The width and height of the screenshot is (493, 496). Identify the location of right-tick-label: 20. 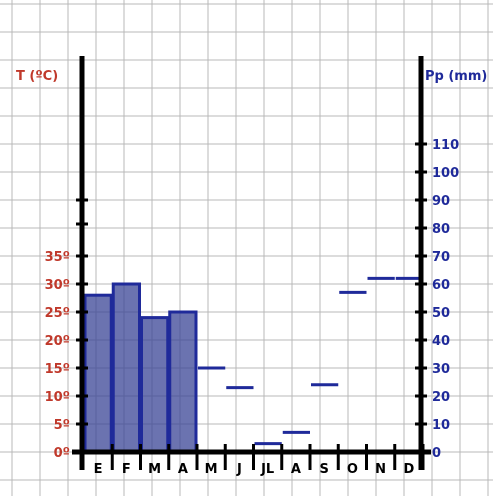
(441, 397).